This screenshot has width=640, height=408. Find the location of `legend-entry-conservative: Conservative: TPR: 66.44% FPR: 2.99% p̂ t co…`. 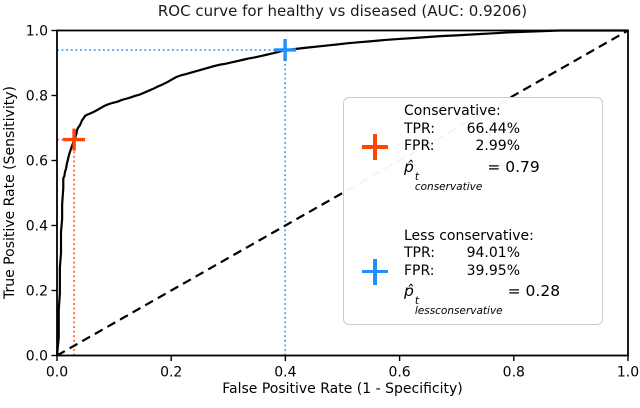

legend-entry-conservative: Conservative: TPR: 66.44% FPR: 2.99% p̂ t co… is located at coordinates (473, 147).